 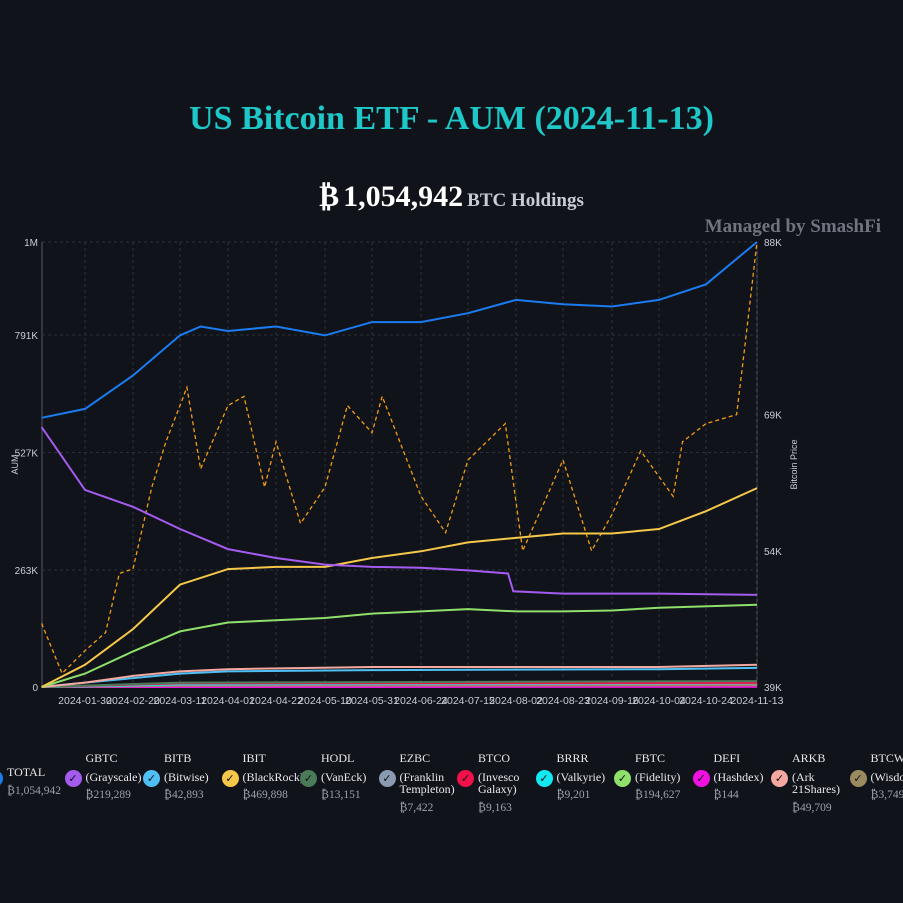 What do you see at coordinates (27, 453) in the screenshot?
I see `y-tick-label: 527K` at bounding box center [27, 453].